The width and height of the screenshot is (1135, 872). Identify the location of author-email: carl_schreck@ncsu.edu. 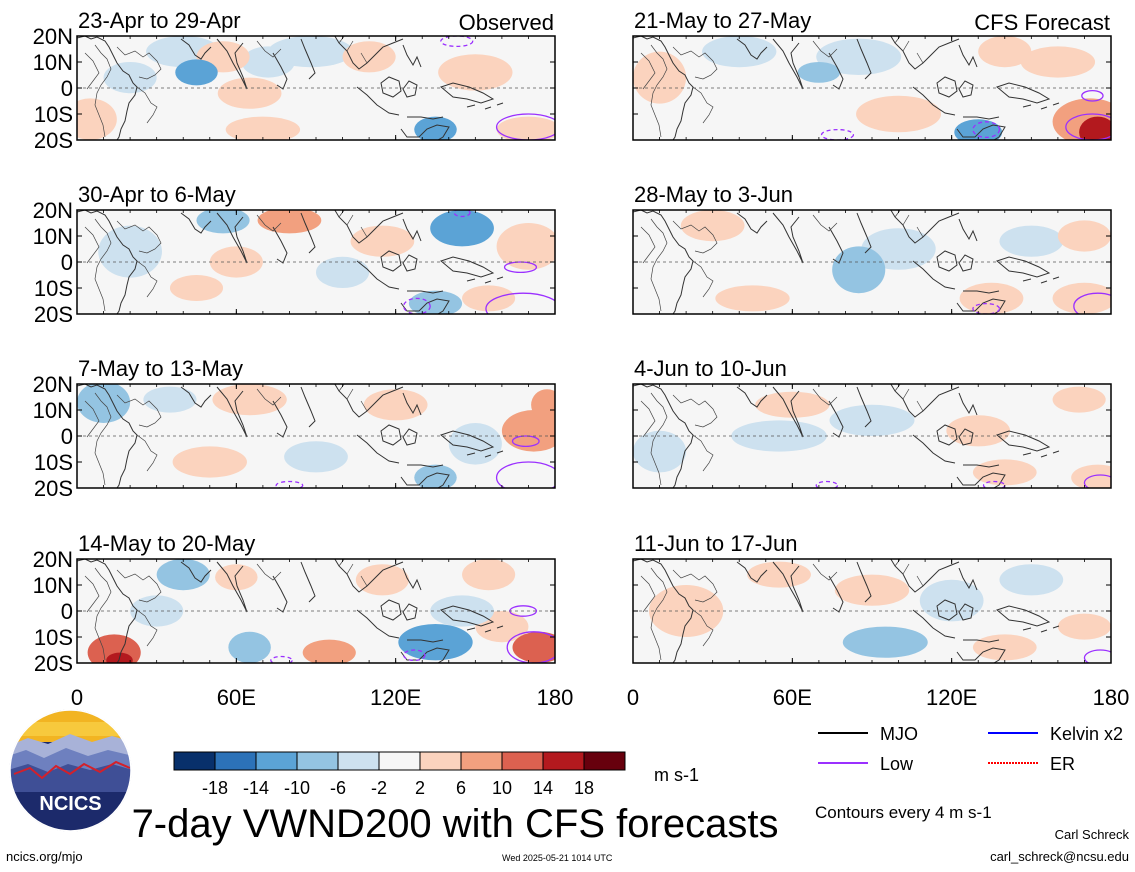
(1059, 856).